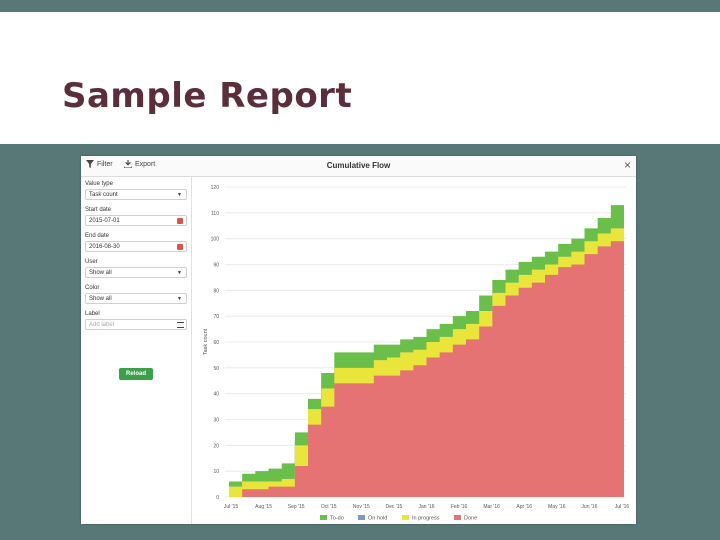 Image resolution: width=720 pixels, height=540 pixels. What do you see at coordinates (557, 507) in the screenshot?
I see `x-tick-label: May '16` at bounding box center [557, 507].